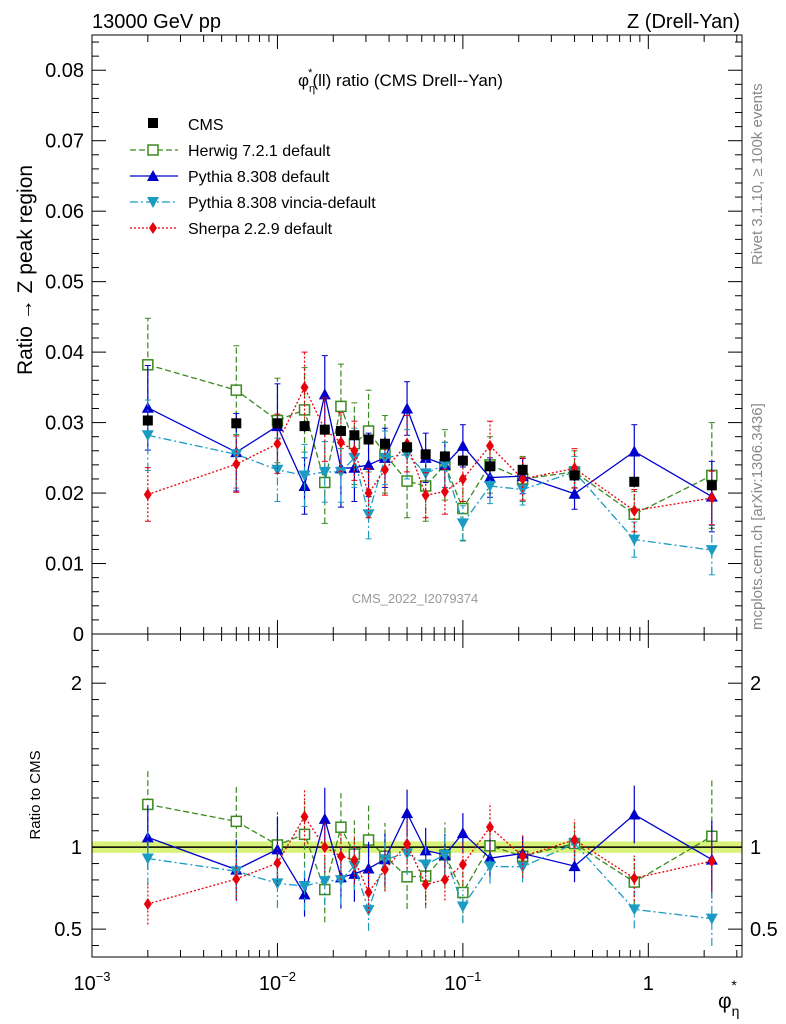 Image resolution: width=786 pixels, height=1024 pixels. I want to click on ratio-y-tick-label-right: 0.5, so click(764, 930).